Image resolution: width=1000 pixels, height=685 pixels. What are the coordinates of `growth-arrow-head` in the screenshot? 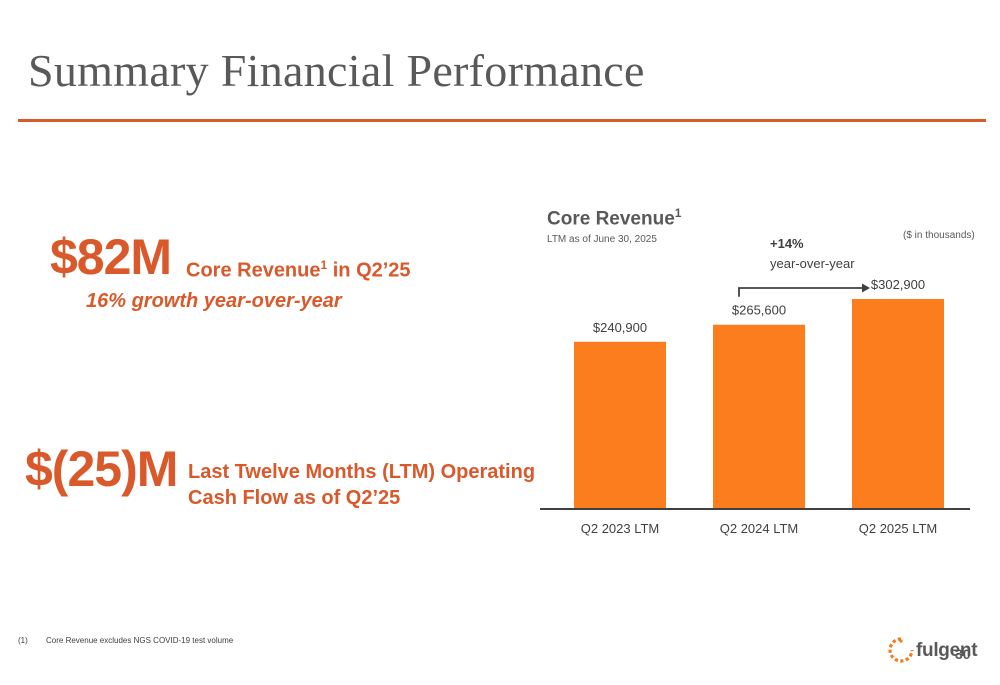 It's located at (866, 288).